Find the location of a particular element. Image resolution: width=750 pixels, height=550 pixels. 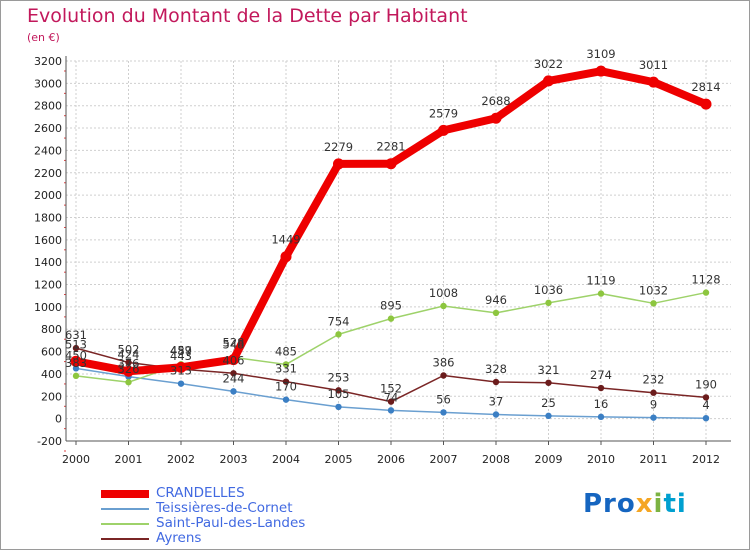

data-label: 105 is located at coordinates (339, 394).